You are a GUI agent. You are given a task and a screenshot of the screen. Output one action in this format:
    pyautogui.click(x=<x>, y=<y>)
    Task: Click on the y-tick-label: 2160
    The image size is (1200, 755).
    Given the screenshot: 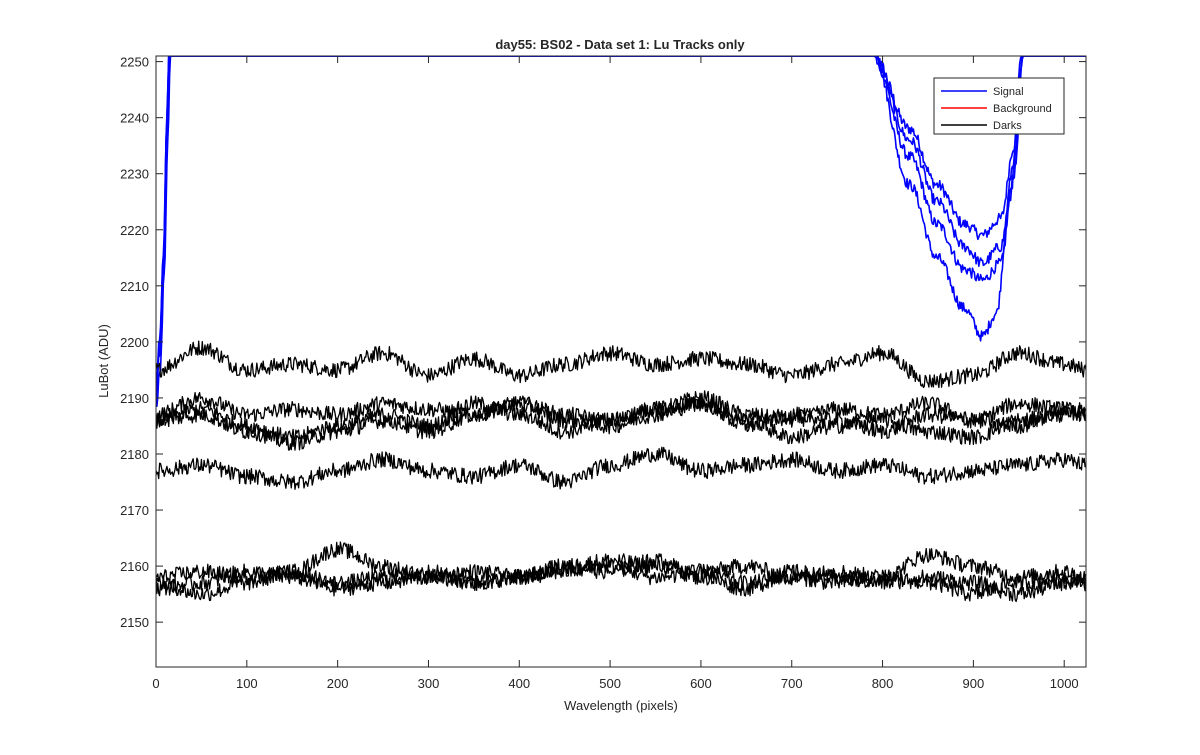 What is the action you would take?
    pyautogui.click(x=134, y=566)
    